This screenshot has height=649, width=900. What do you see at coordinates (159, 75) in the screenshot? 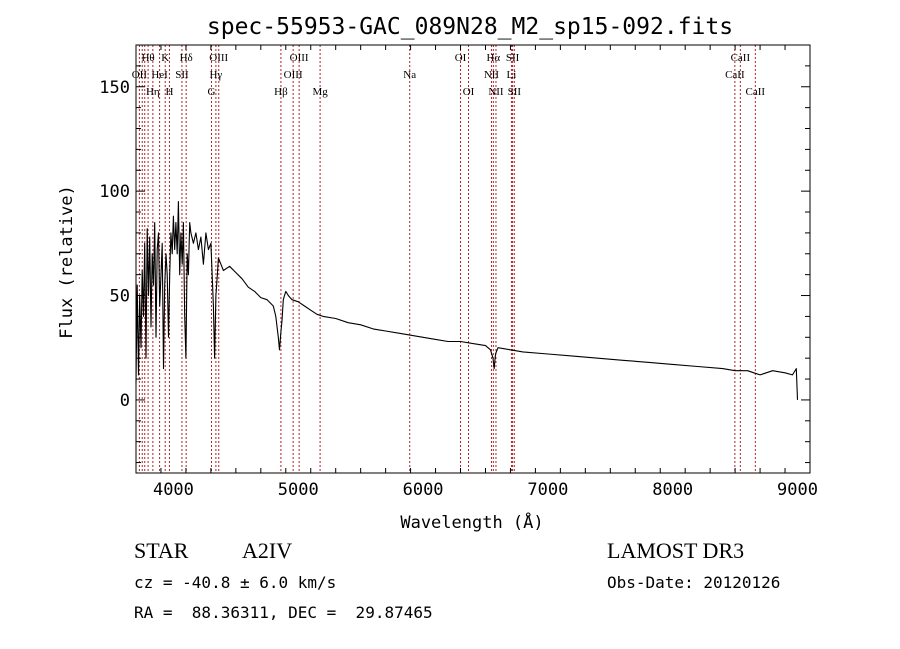
I see `line-label: HeI` at bounding box center [159, 75].